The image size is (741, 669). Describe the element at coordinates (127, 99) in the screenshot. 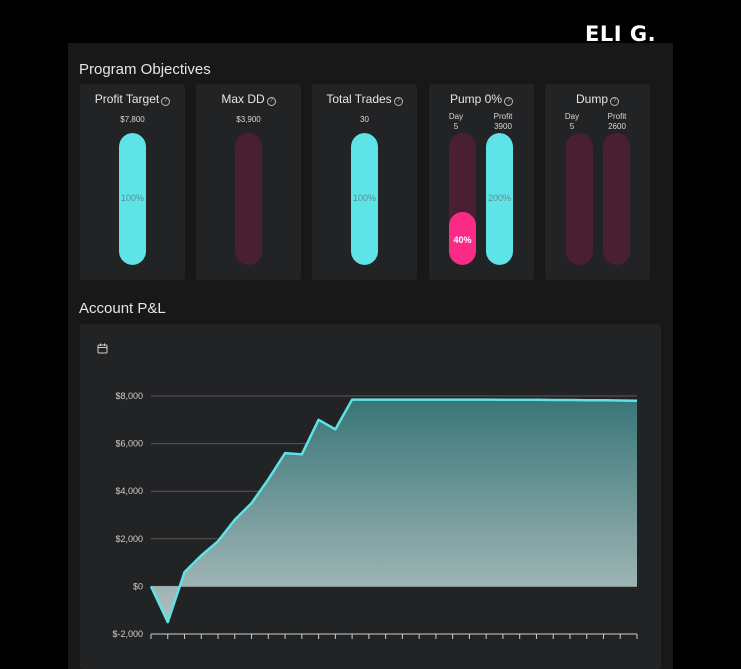

I see `card-title-text: Profit Target` at that location.